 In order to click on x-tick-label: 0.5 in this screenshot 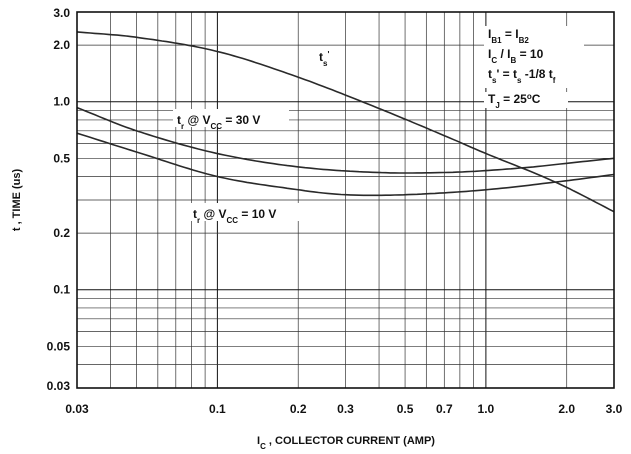, I will do `click(405, 409)`.